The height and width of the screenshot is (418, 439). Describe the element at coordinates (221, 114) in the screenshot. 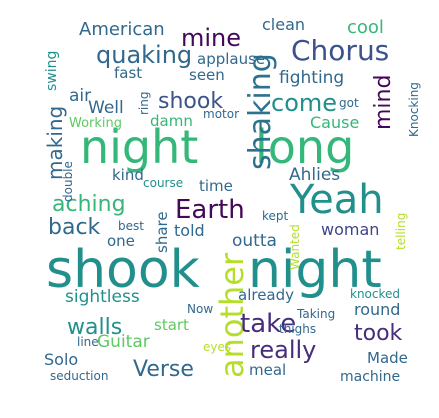

I see `cloud-word: motor` at that location.